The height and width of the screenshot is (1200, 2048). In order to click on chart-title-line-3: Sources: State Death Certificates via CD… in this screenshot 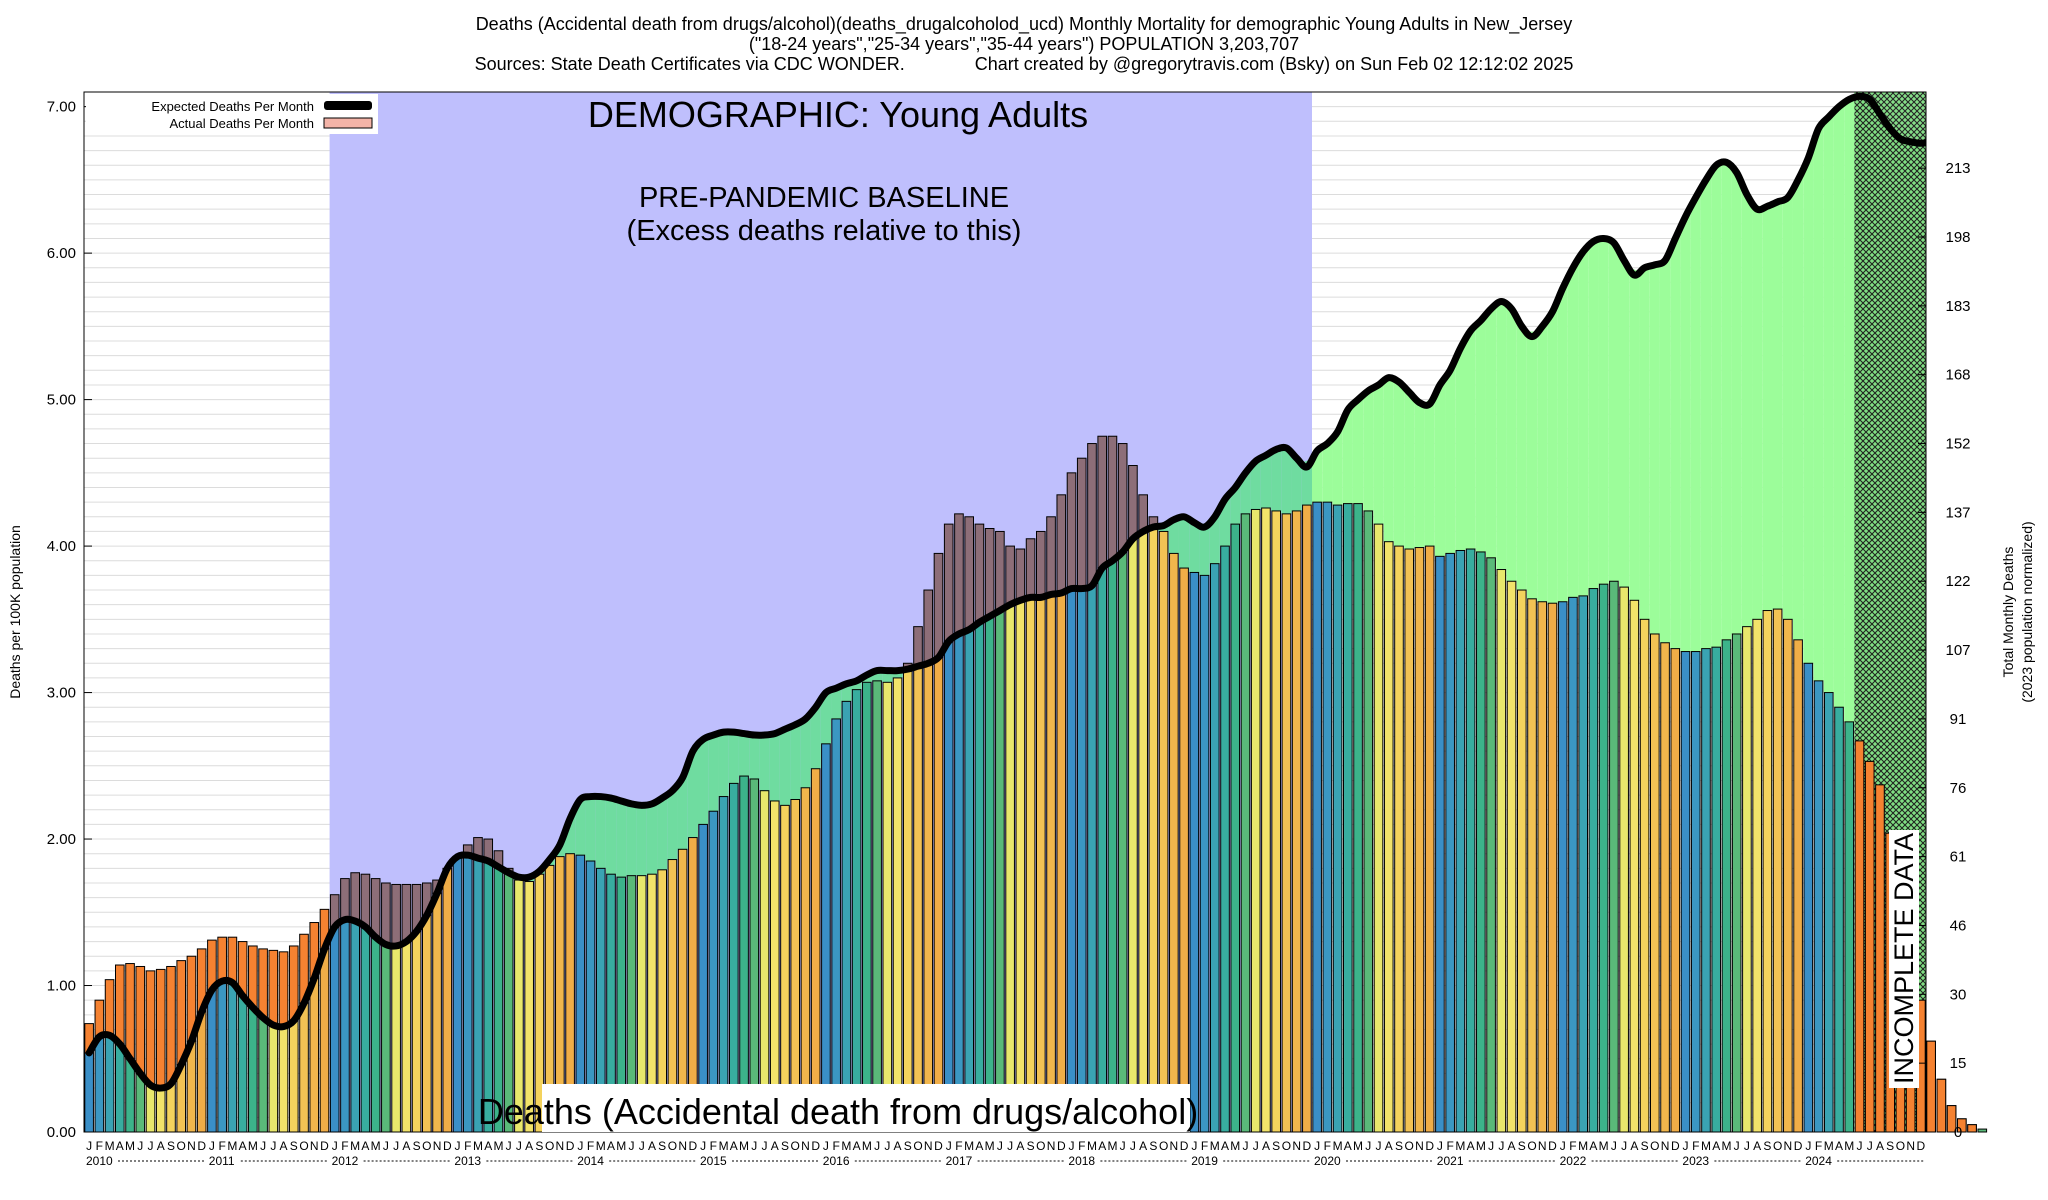, I will do `click(1024, 64)`.